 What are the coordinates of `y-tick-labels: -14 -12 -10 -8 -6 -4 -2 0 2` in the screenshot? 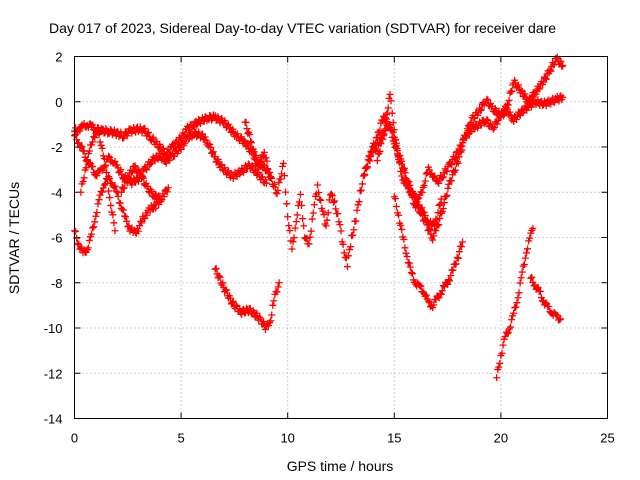 It's located at (53, 238).